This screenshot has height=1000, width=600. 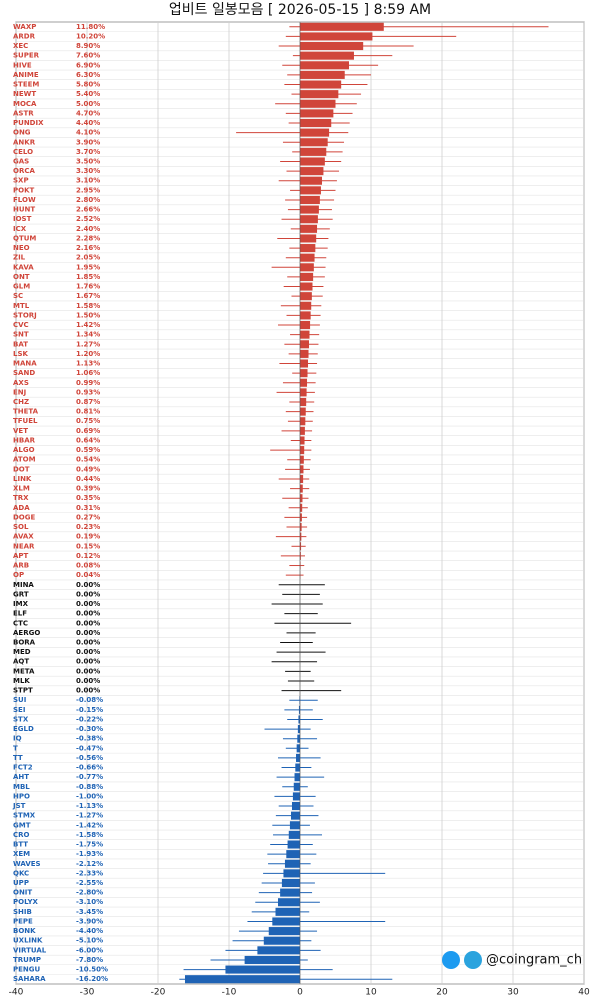 What do you see at coordinates (88, 315) in the screenshot?
I see `value-label: 1.50%` at bounding box center [88, 315].